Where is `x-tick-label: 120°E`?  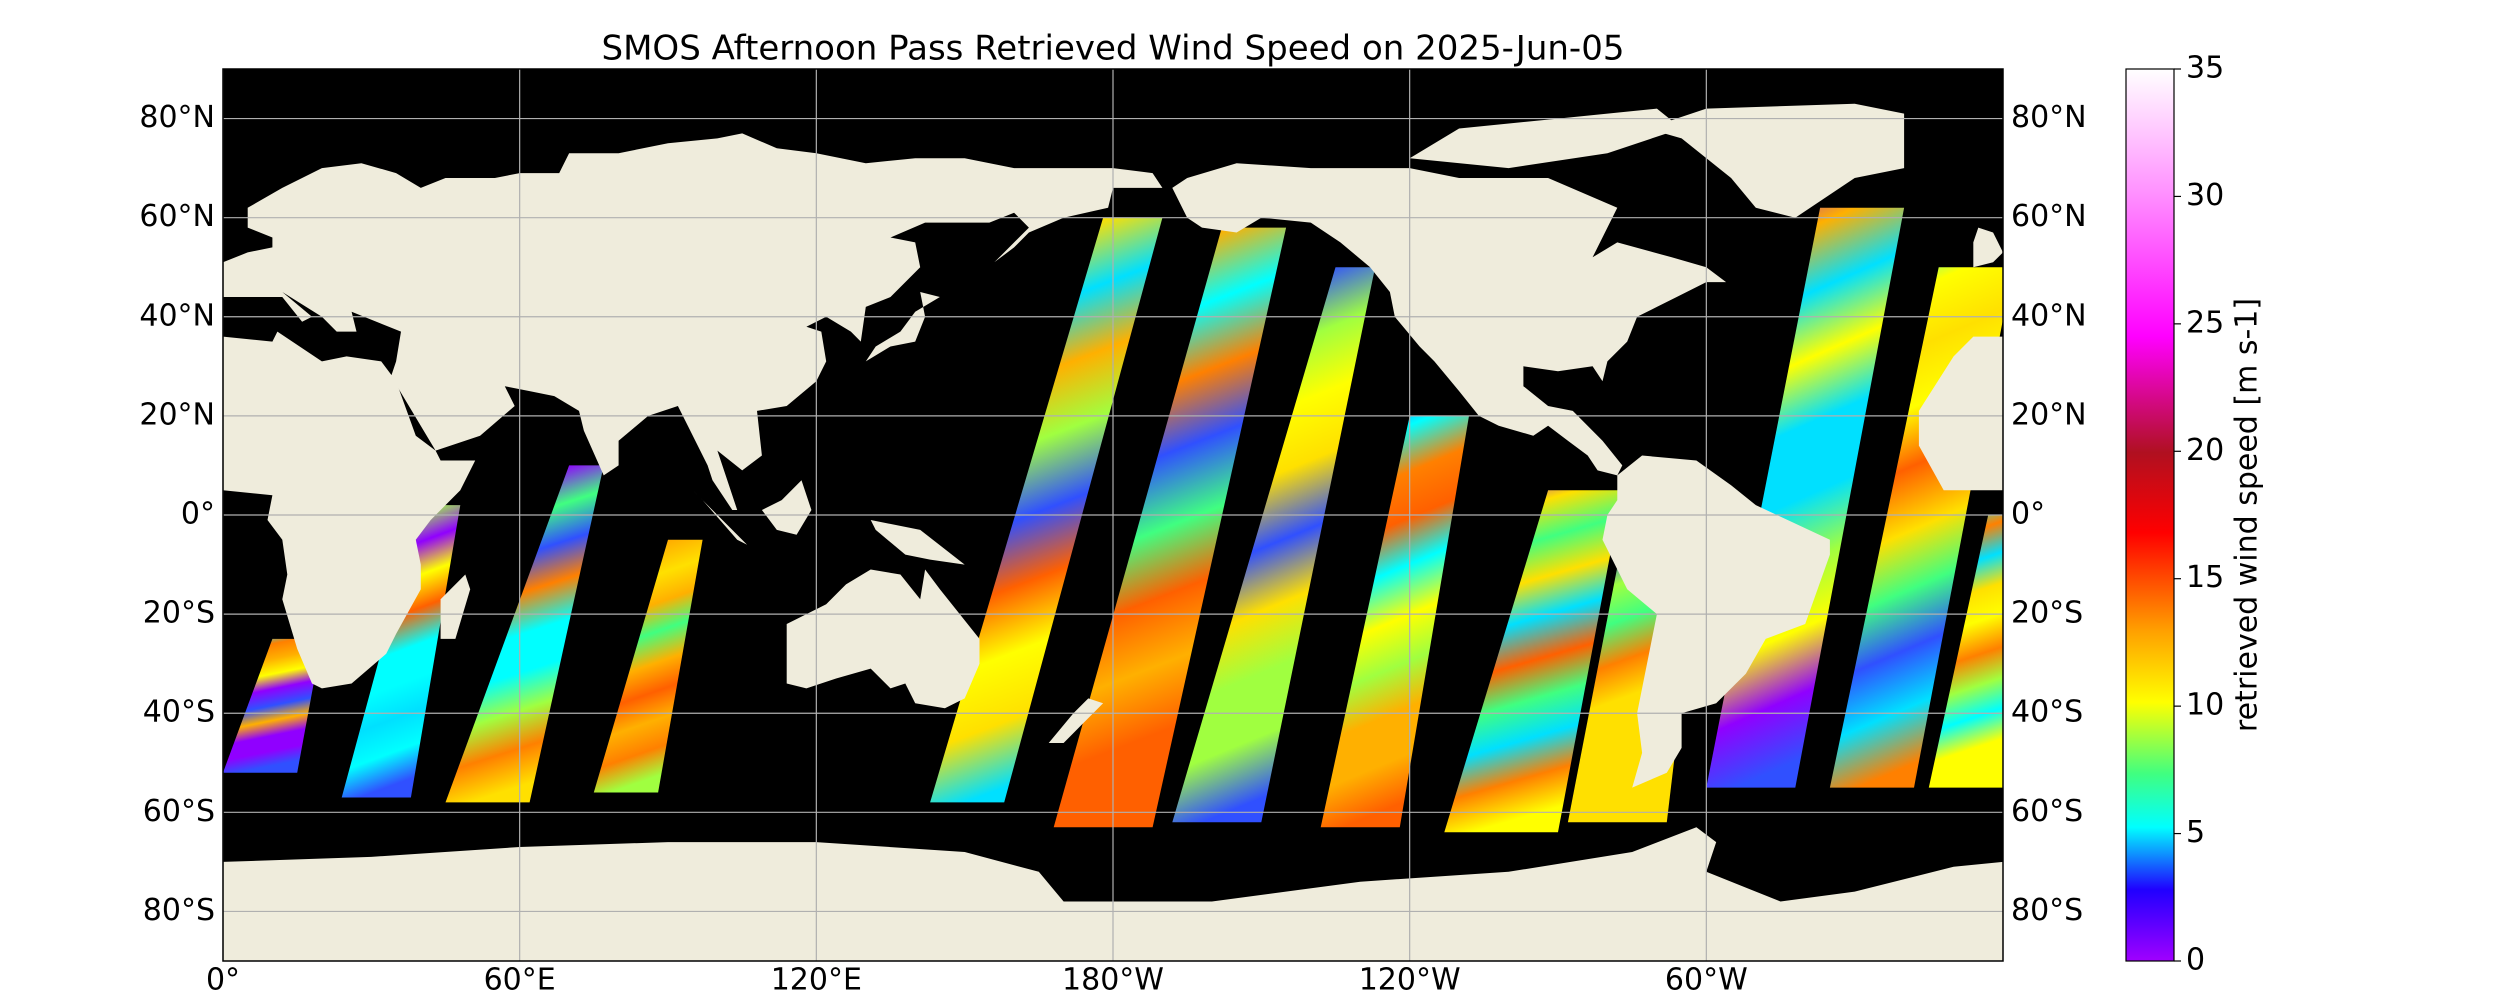 x-tick-label: 120°E is located at coordinates (816, 980).